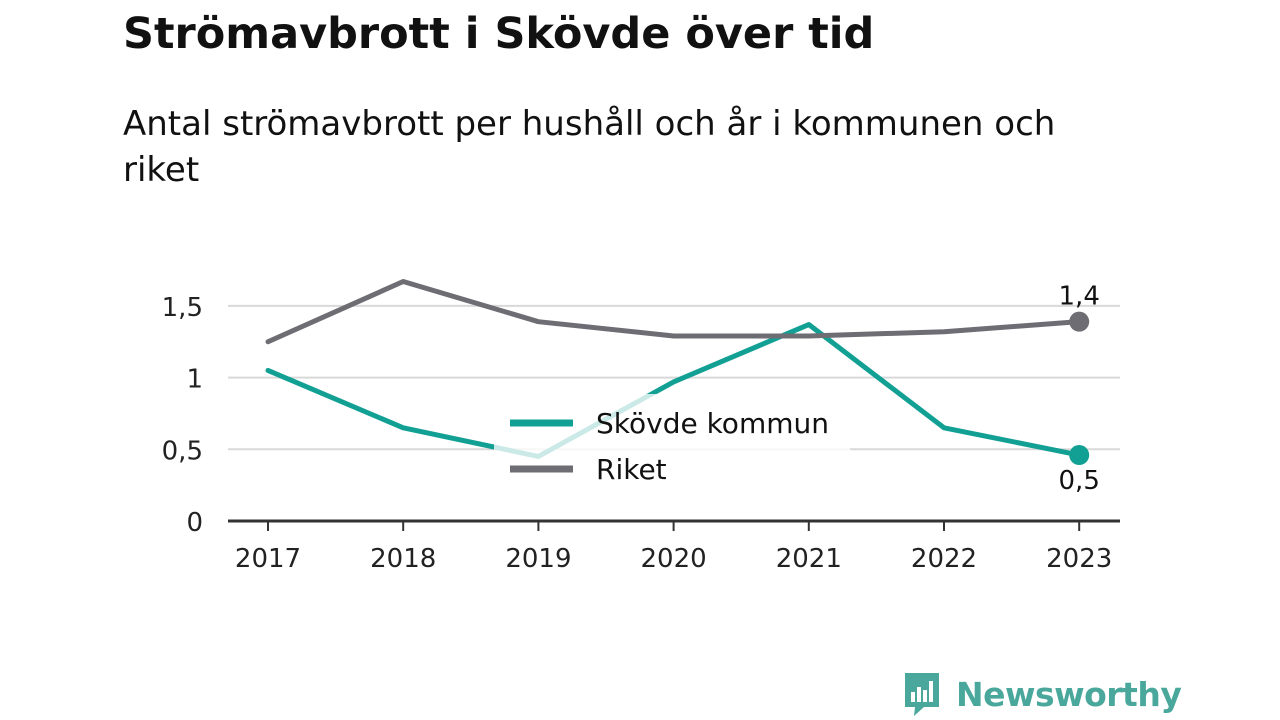 Image resolution: width=1280 pixels, height=720 pixels. I want to click on x-tick-label: 2023, so click(1079, 559).